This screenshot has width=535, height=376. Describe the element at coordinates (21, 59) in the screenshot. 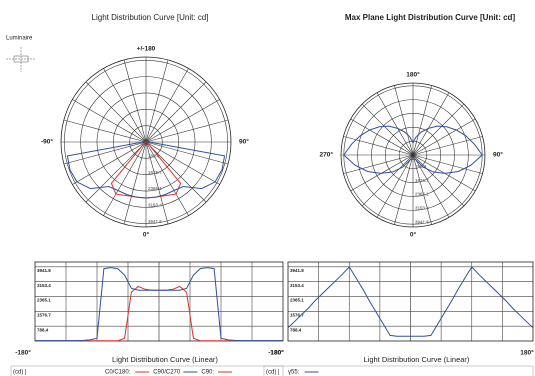

I see `luminaire-icon` at that location.